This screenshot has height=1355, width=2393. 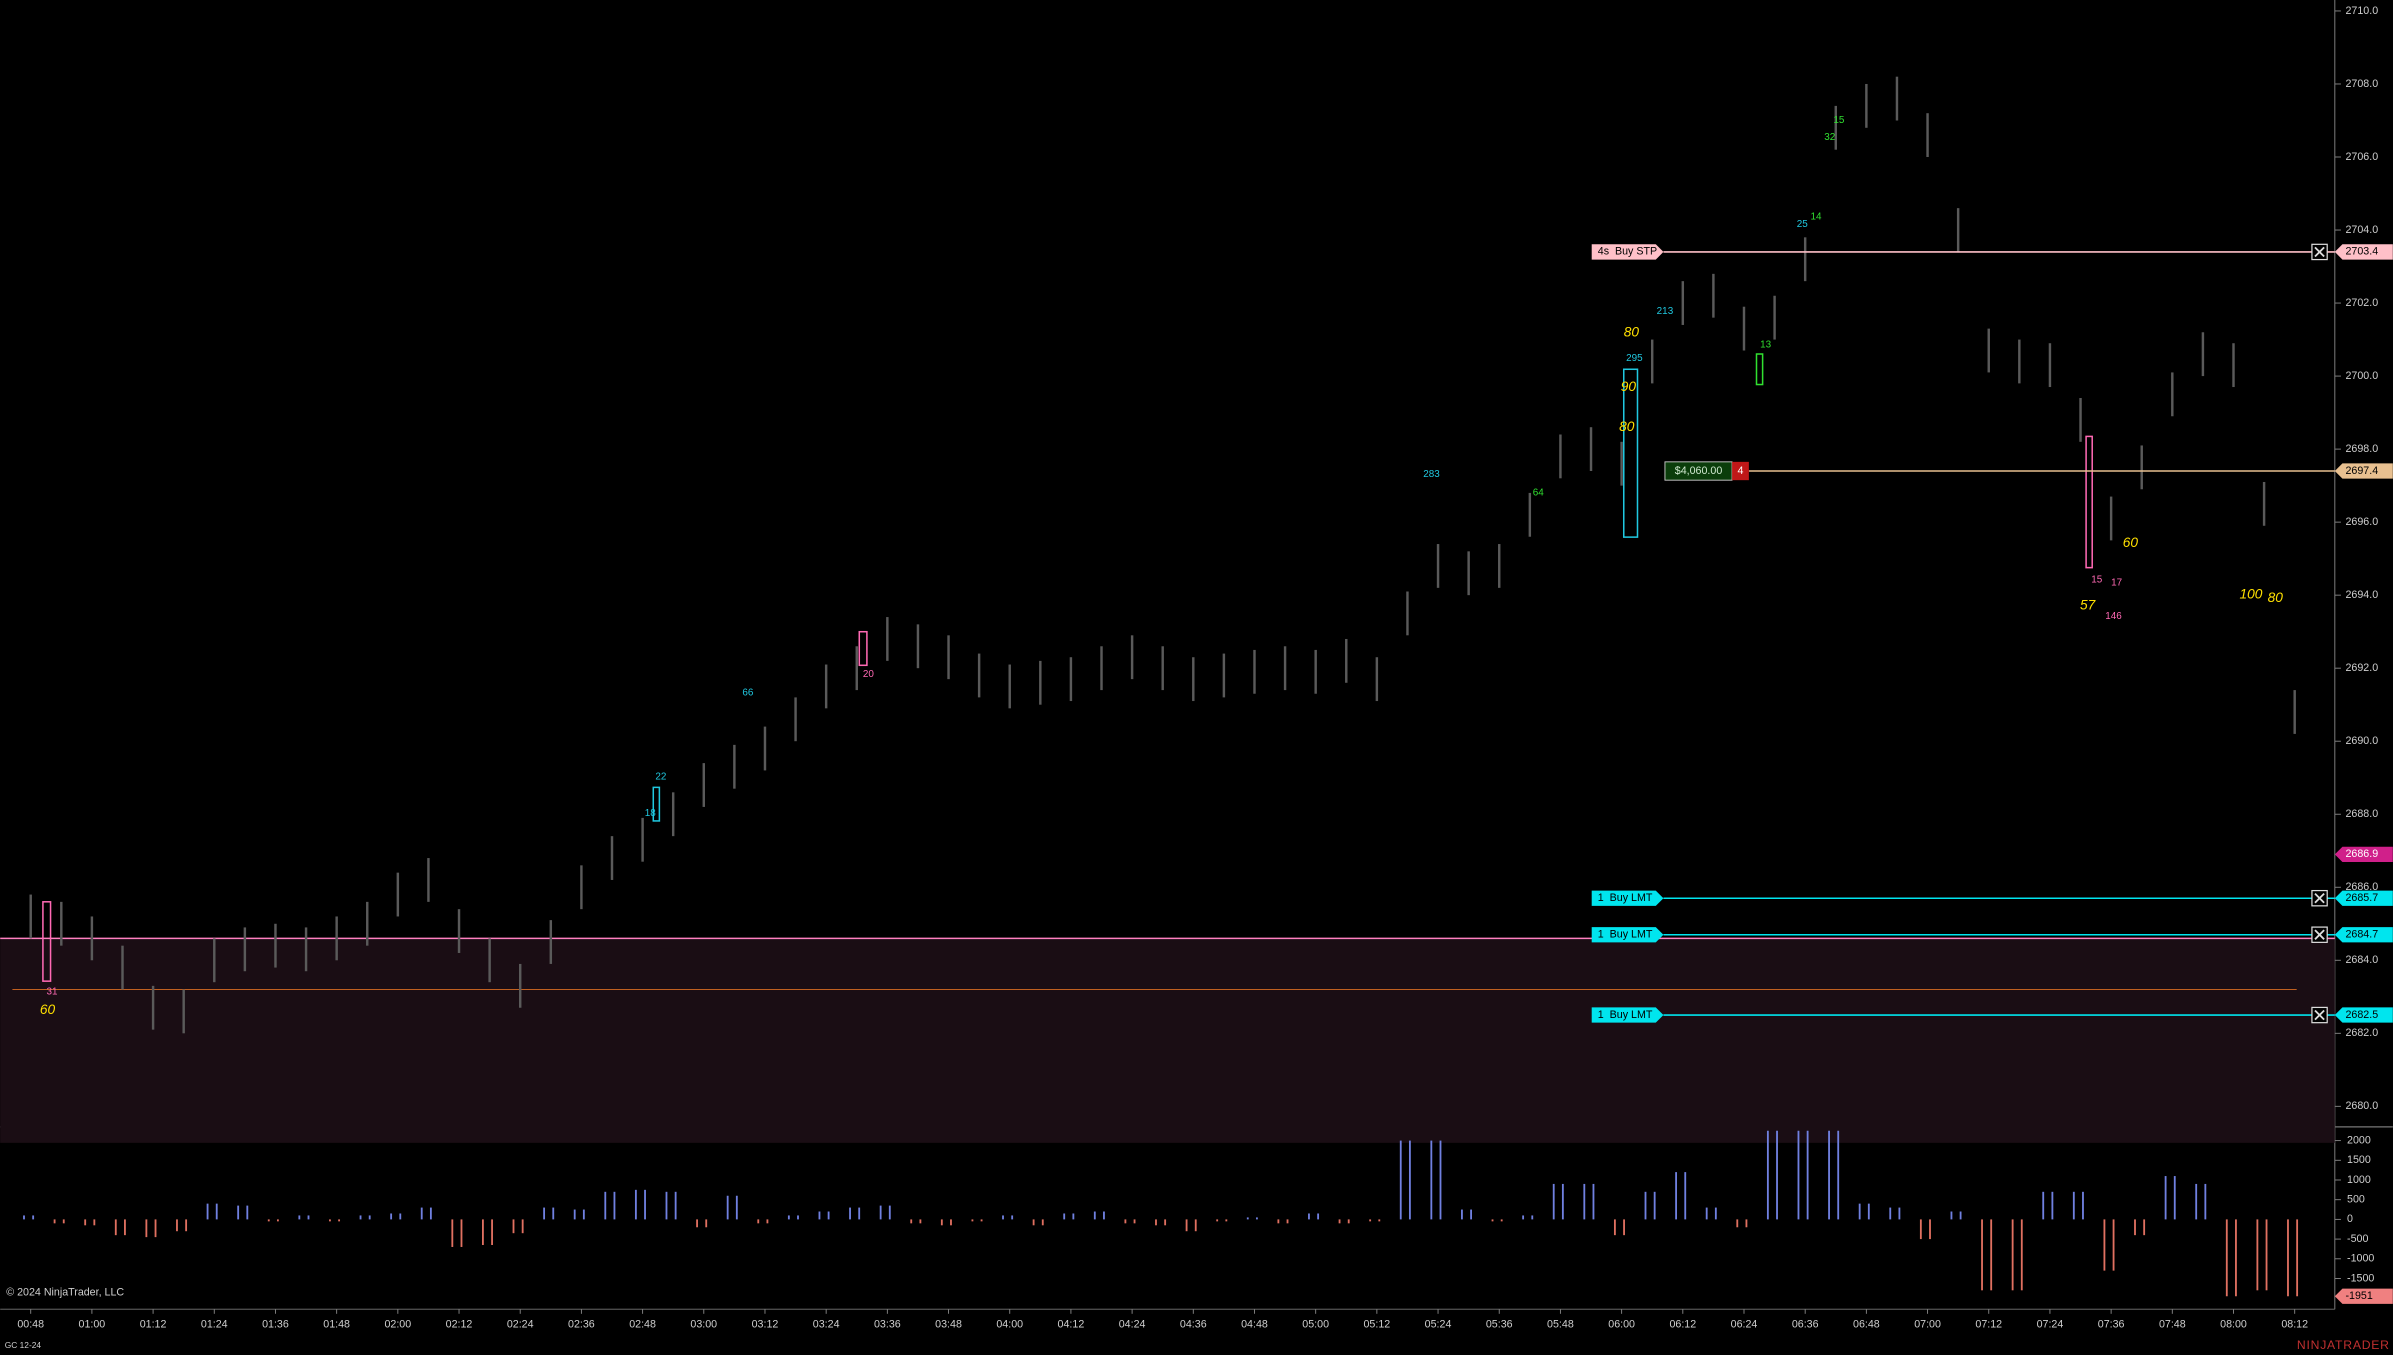 What do you see at coordinates (336, 1324) in the screenshot?
I see `x-tick-label: 01:48` at bounding box center [336, 1324].